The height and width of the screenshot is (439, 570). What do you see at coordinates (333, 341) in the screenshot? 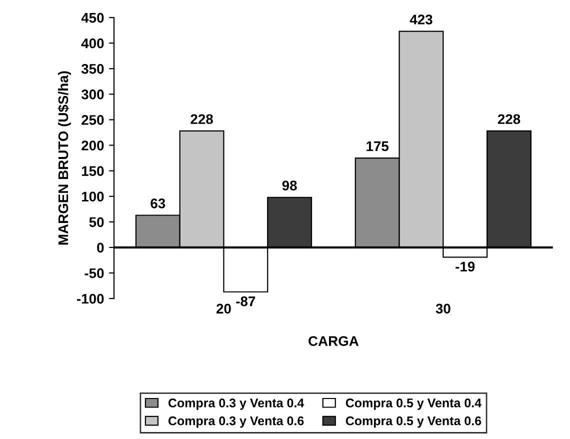
I see `x-axis-title: CARGA` at bounding box center [333, 341].